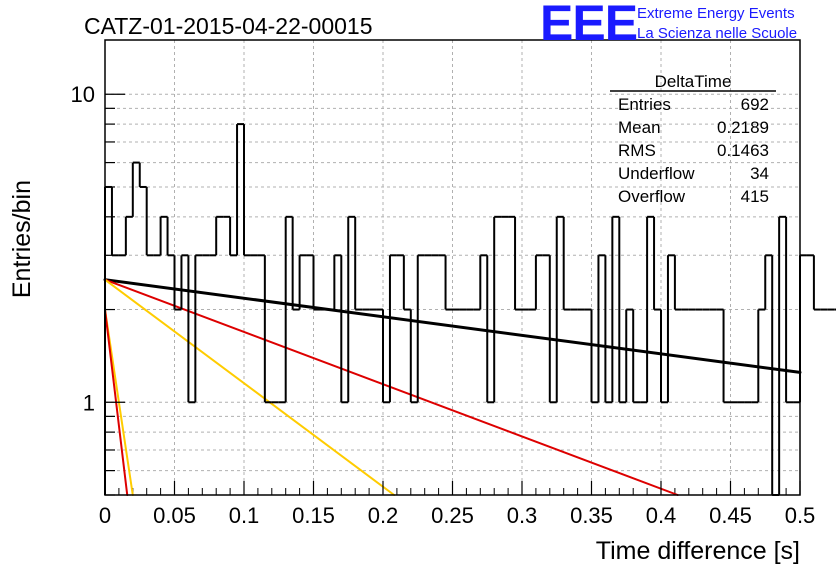 The width and height of the screenshot is (836, 572). What do you see at coordinates (730, 515) in the screenshot?
I see `x-tick-label: 0.45` at bounding box center [730, 515].